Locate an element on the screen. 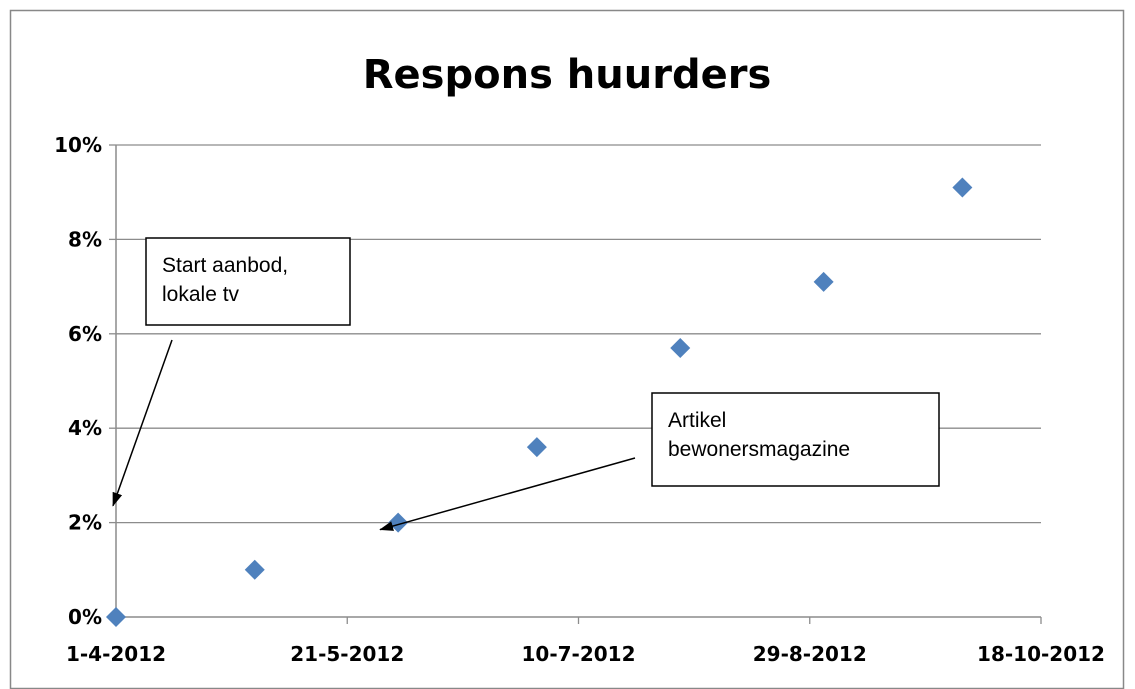 This screenshot has height=689, width=1135. y-tick-label: 4% is located at coordinates (85, 428).